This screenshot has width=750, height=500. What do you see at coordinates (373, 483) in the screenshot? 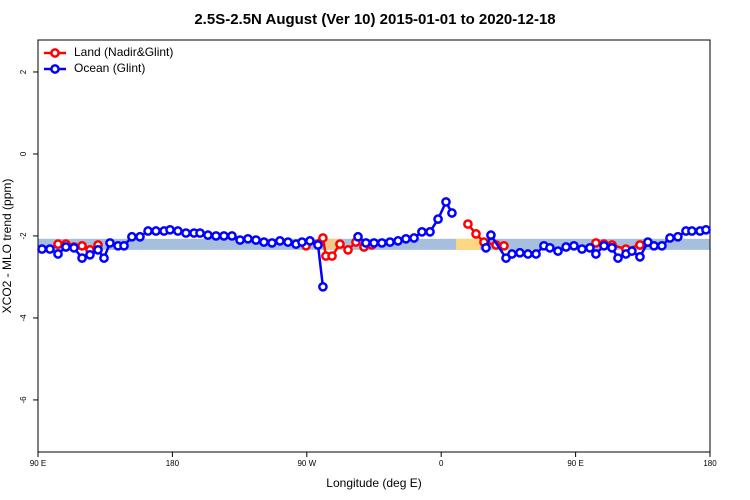
I see `x-axis-label: Longitude (deg E)` at bounding box center [373, 483].